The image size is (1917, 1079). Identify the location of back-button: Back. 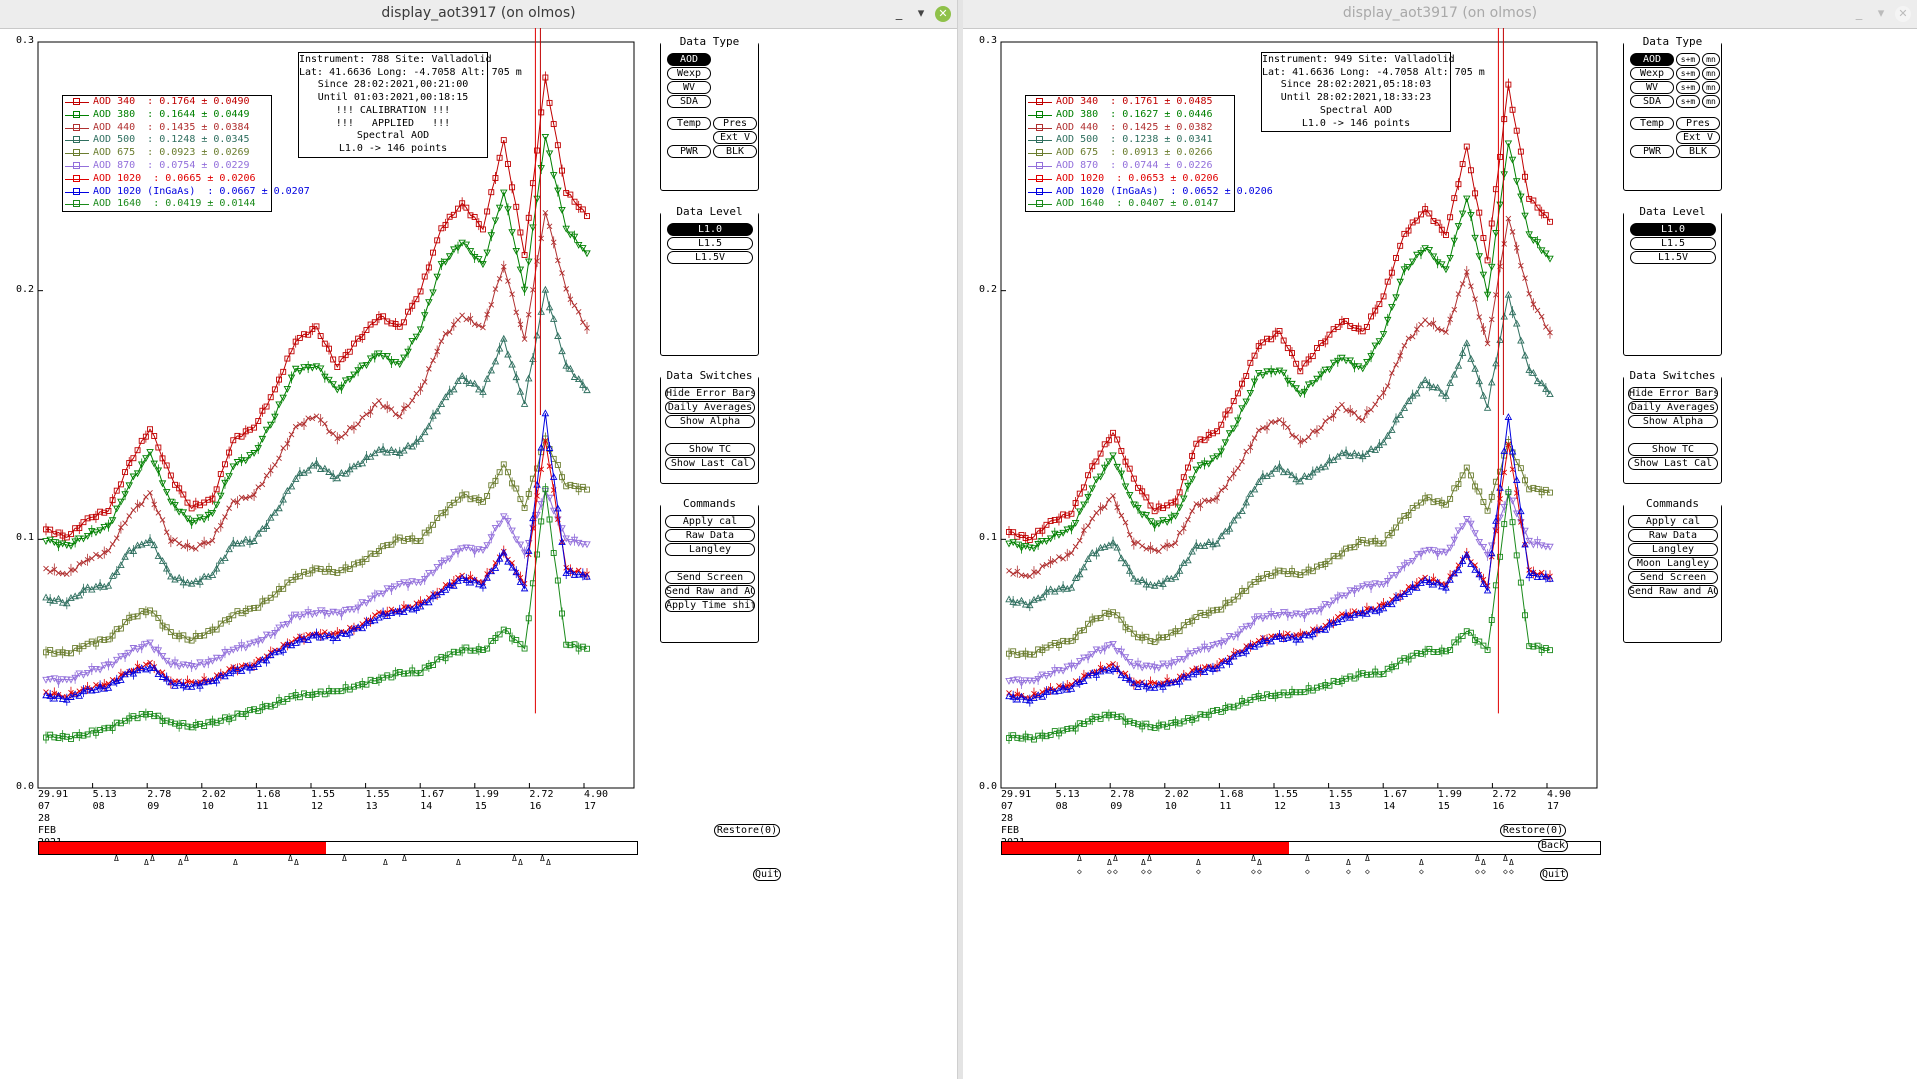
(1553, 845).